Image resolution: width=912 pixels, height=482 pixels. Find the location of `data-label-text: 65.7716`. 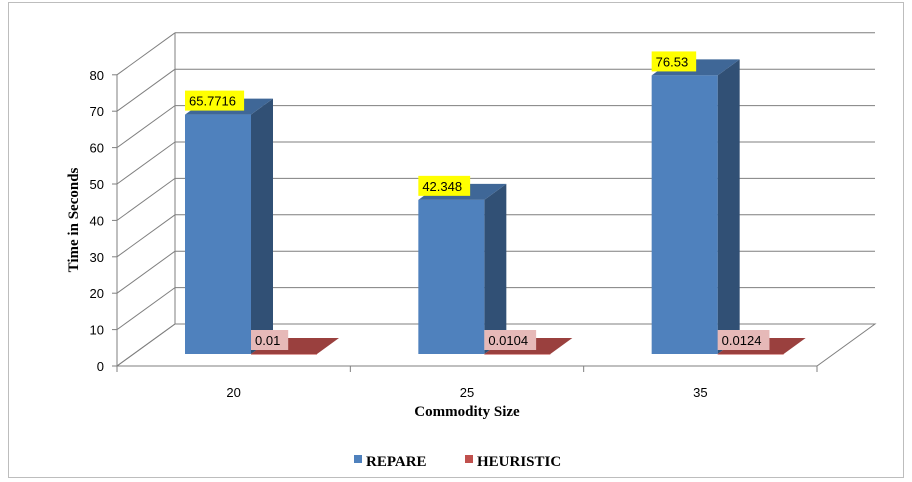

data-label-text: 65.7716 is located at coordinates (212, 101).